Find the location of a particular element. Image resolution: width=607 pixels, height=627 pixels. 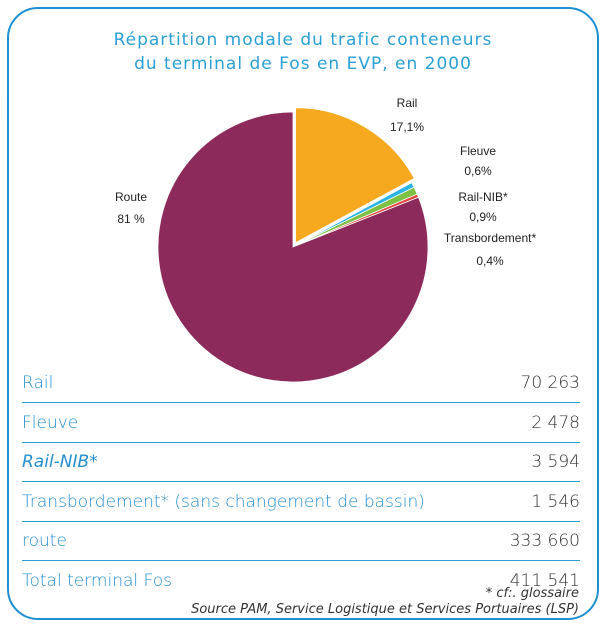

footnote: * cf:. glossaire is located at coordinates (532, 593).